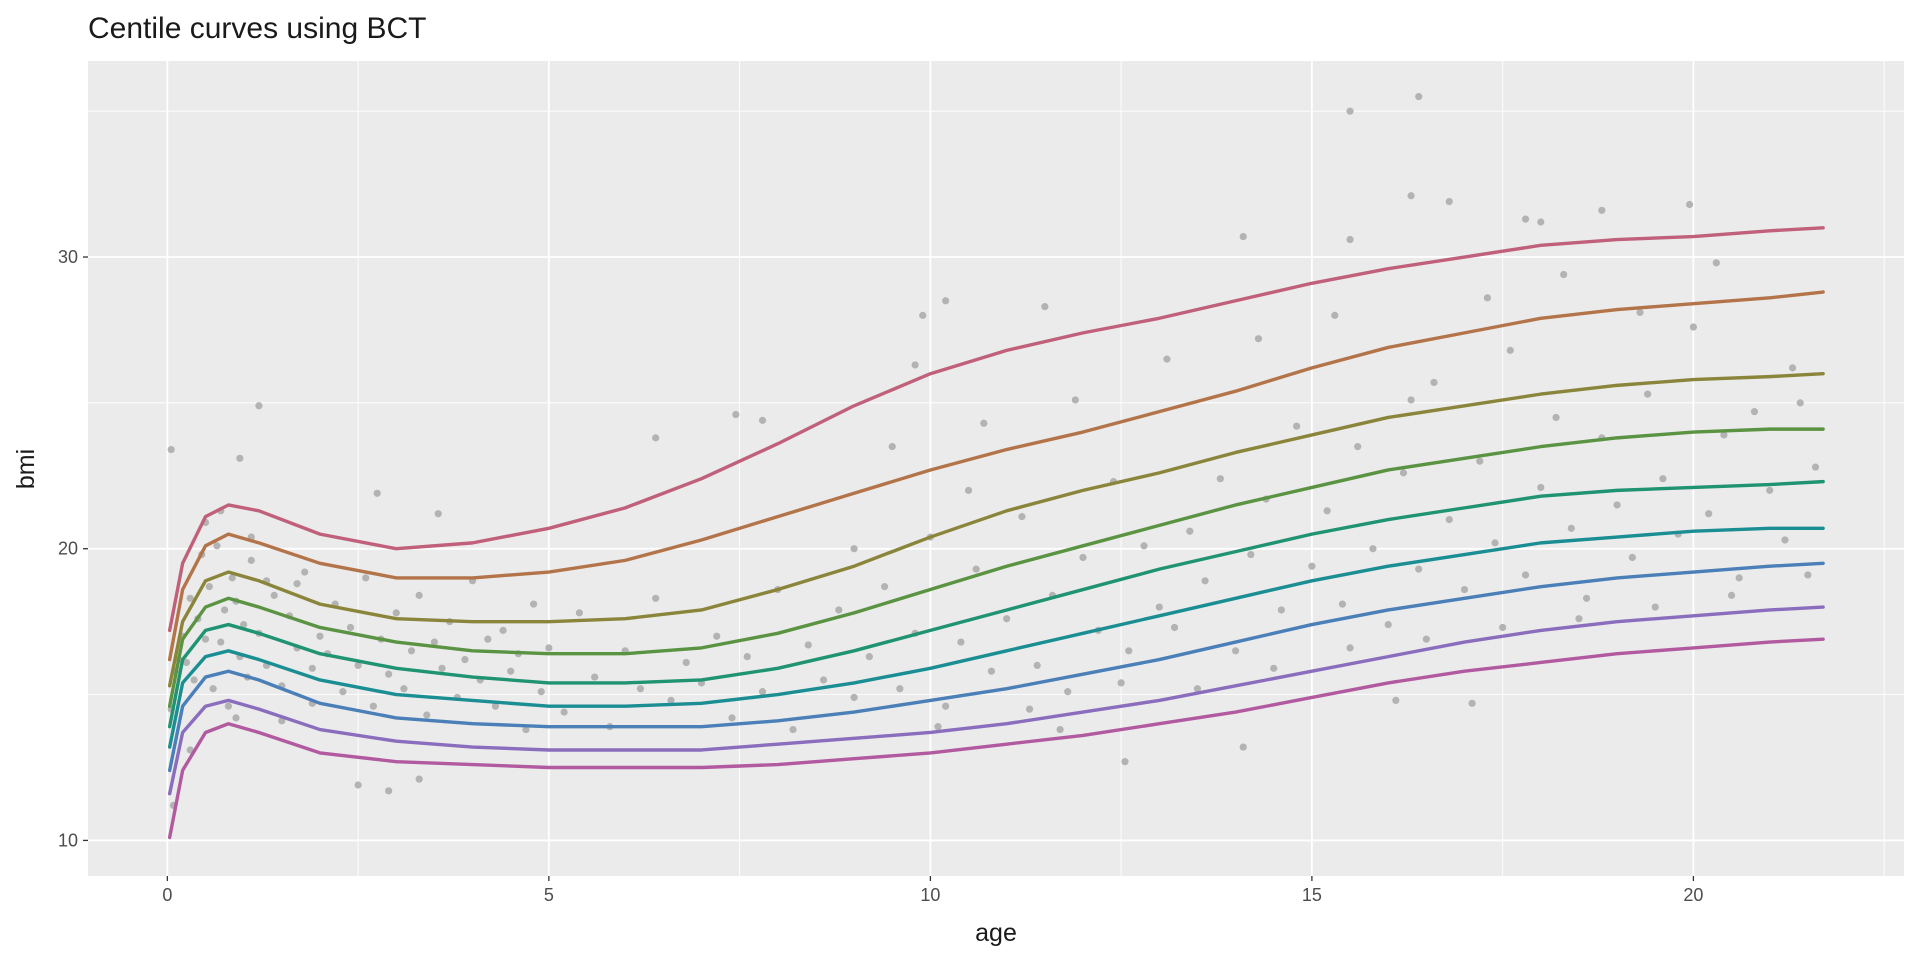 This screenshot has height=960, width=1920. Describe the element at coordinates (68, 549) in the screenshot. I see `y-tick-label: 20` at that location.